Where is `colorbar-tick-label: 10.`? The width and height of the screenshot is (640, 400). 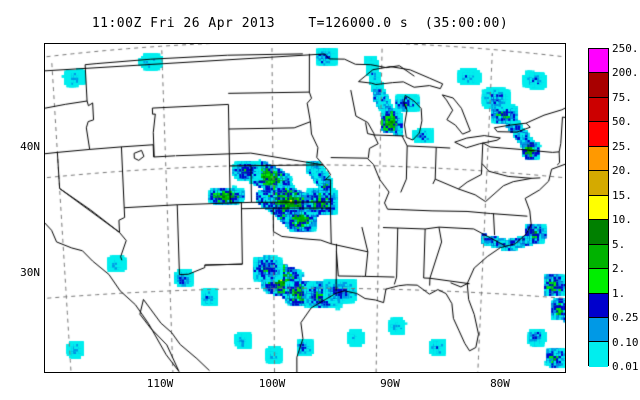 colorbar-tick-label: 10. is located at coordinates (622, 220).